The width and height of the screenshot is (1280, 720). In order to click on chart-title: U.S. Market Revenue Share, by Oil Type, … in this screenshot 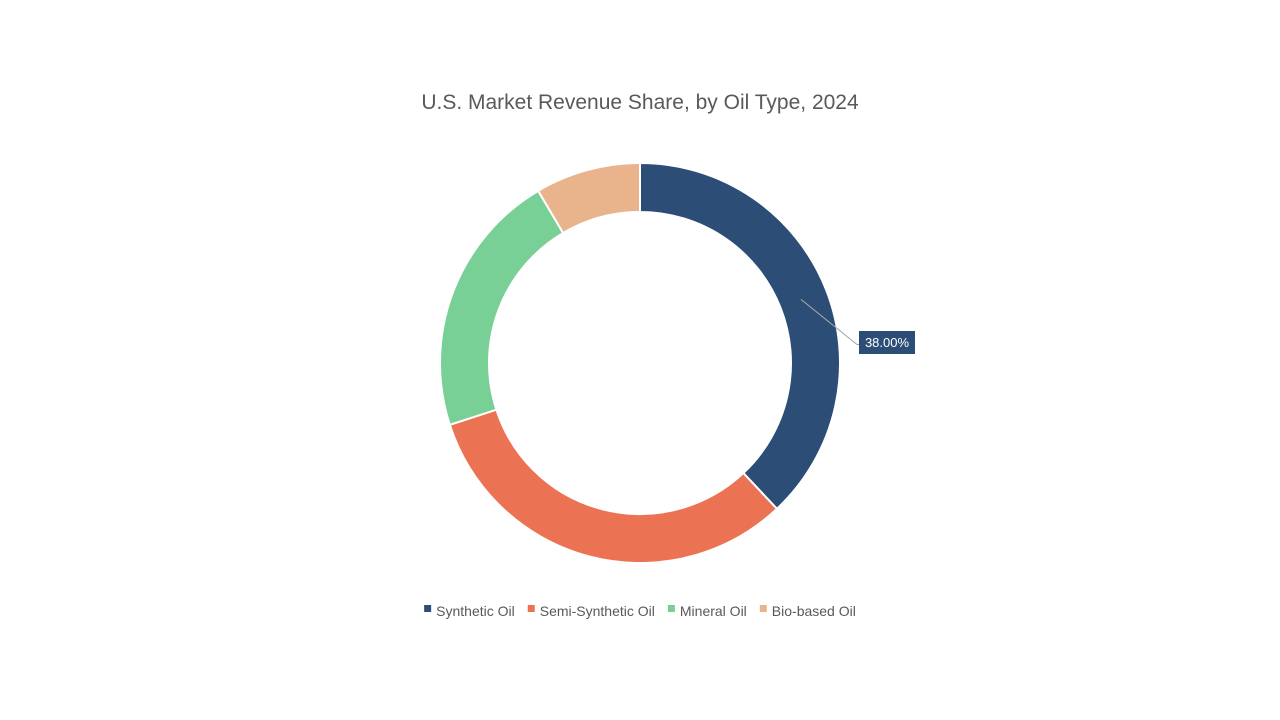, I will do `click(640, 102)`.